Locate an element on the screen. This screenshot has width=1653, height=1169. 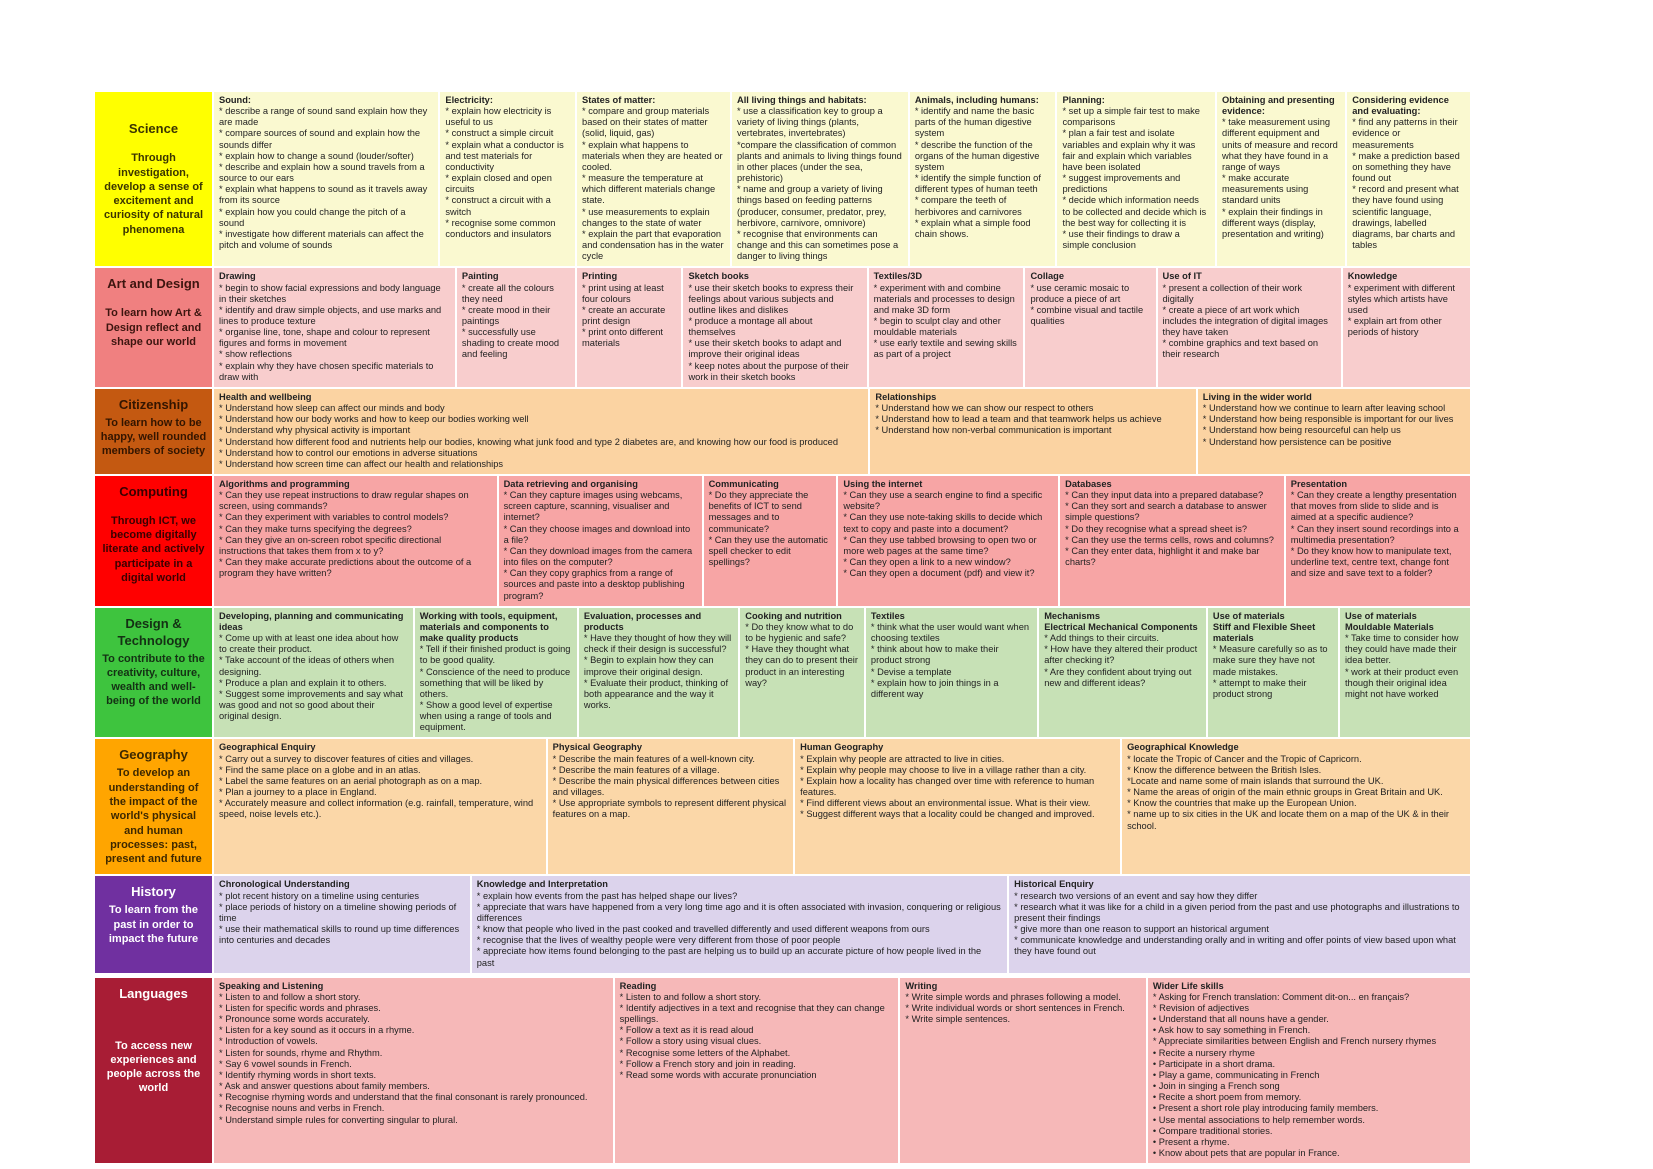
cell-title: Living in the wider world is located at coordinates (1257, 396).